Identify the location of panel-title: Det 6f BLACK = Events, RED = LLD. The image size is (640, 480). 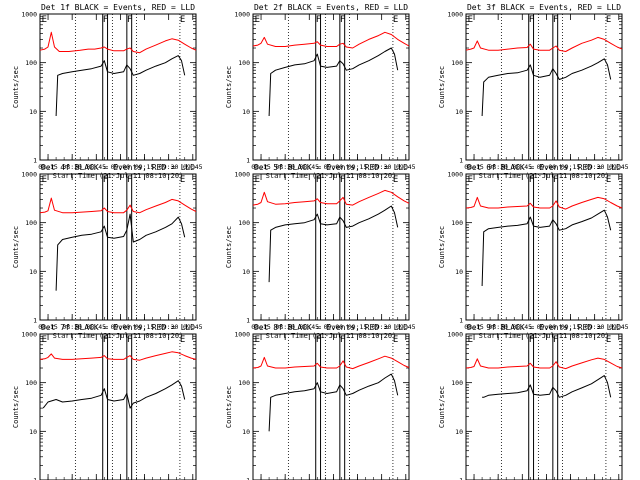
(544, 167).